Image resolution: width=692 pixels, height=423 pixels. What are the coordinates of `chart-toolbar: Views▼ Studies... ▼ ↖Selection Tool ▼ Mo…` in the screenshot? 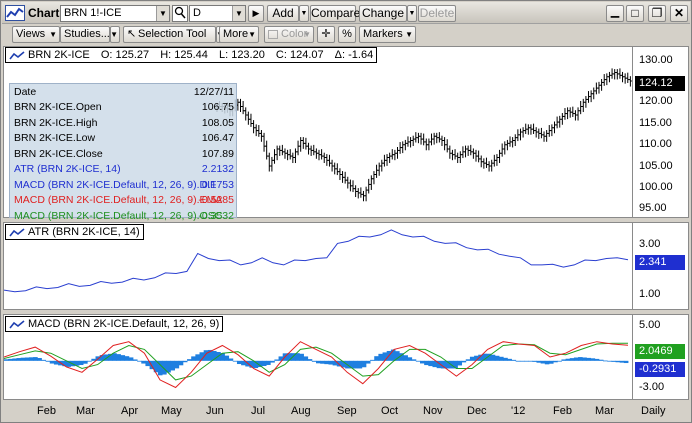 It's located at (346, 35).